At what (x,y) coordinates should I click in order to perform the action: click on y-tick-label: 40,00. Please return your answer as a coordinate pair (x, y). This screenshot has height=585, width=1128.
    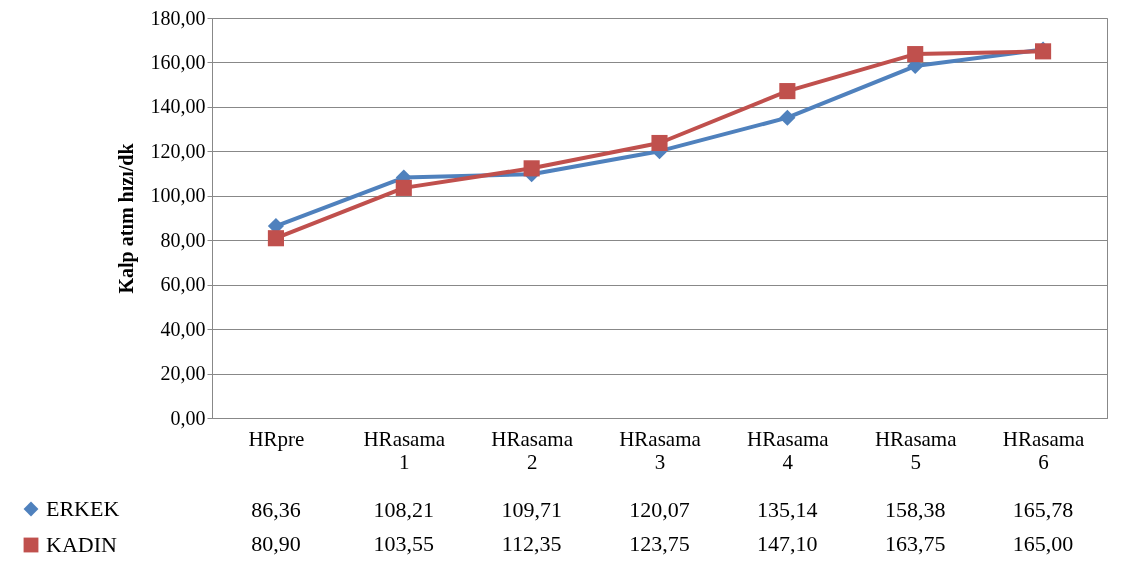
    Looking at the image, I should click on (183, 328).